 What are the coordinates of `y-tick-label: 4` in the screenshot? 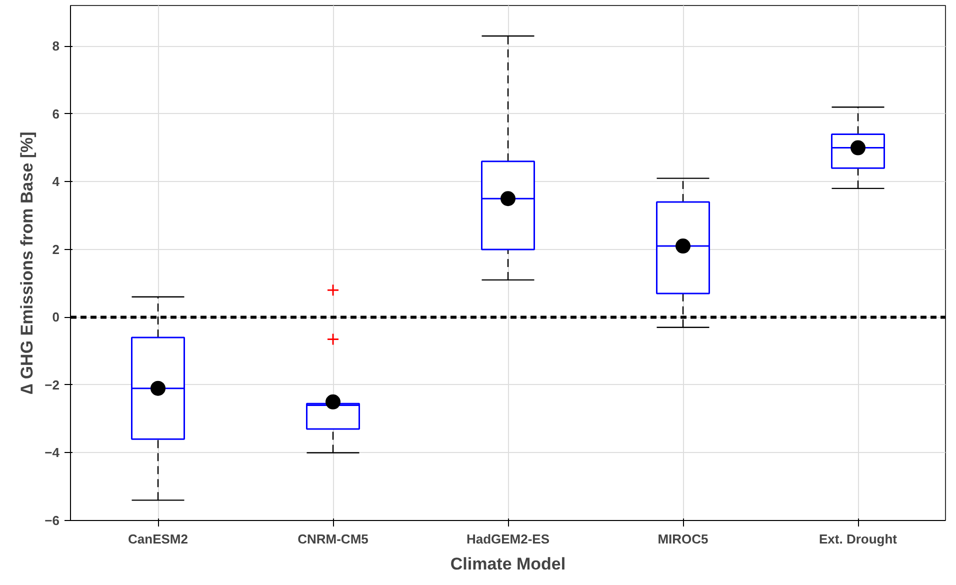 It's located at (56, 182).